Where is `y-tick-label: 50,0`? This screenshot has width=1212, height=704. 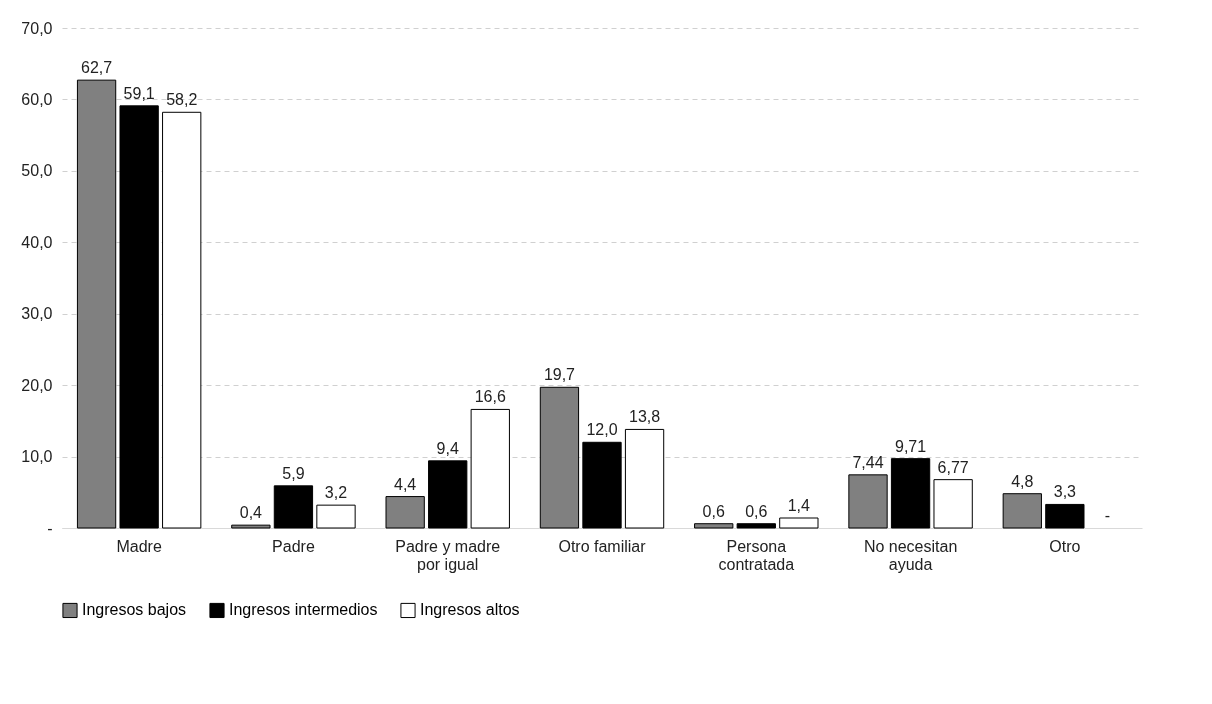 y-tick-label: 50,0 is located at coordinates (37, 171).